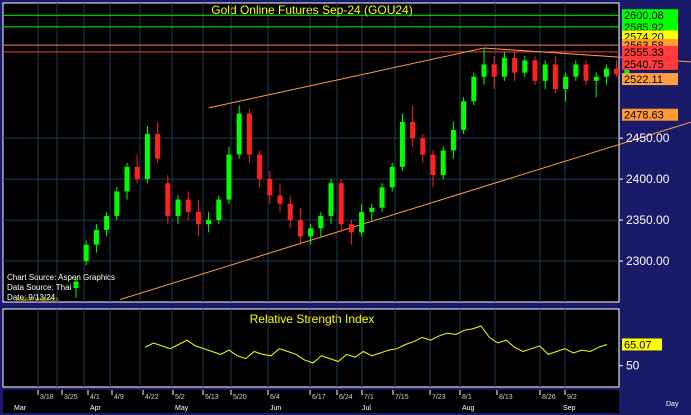 The height and width of the screenshot is (415, 691). I want to click on x-date-label: 5/20, so click(240, 397).